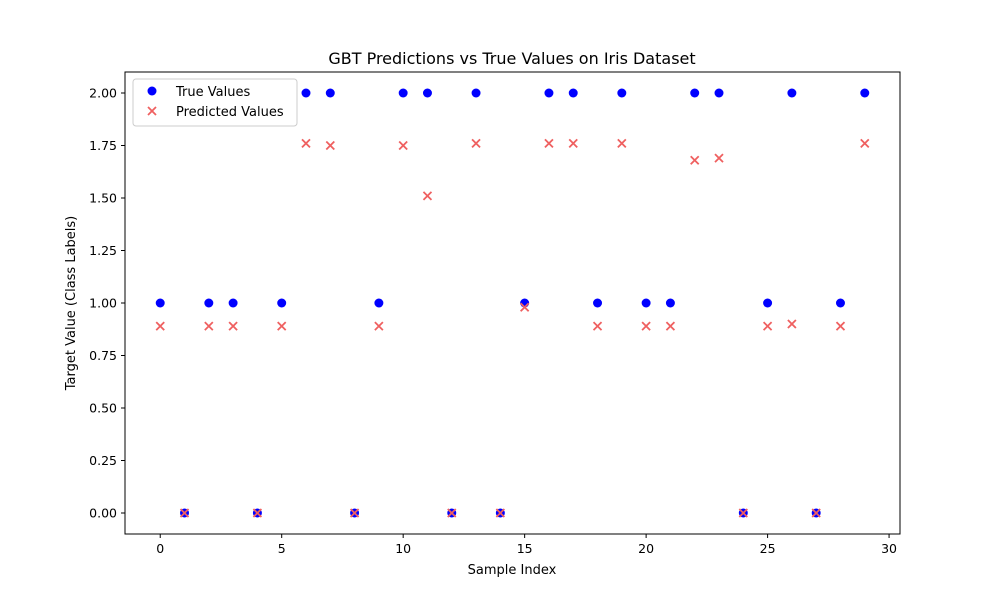  I want to click on y-axis-label: Target Value (Class Labels), so click(71, 304).